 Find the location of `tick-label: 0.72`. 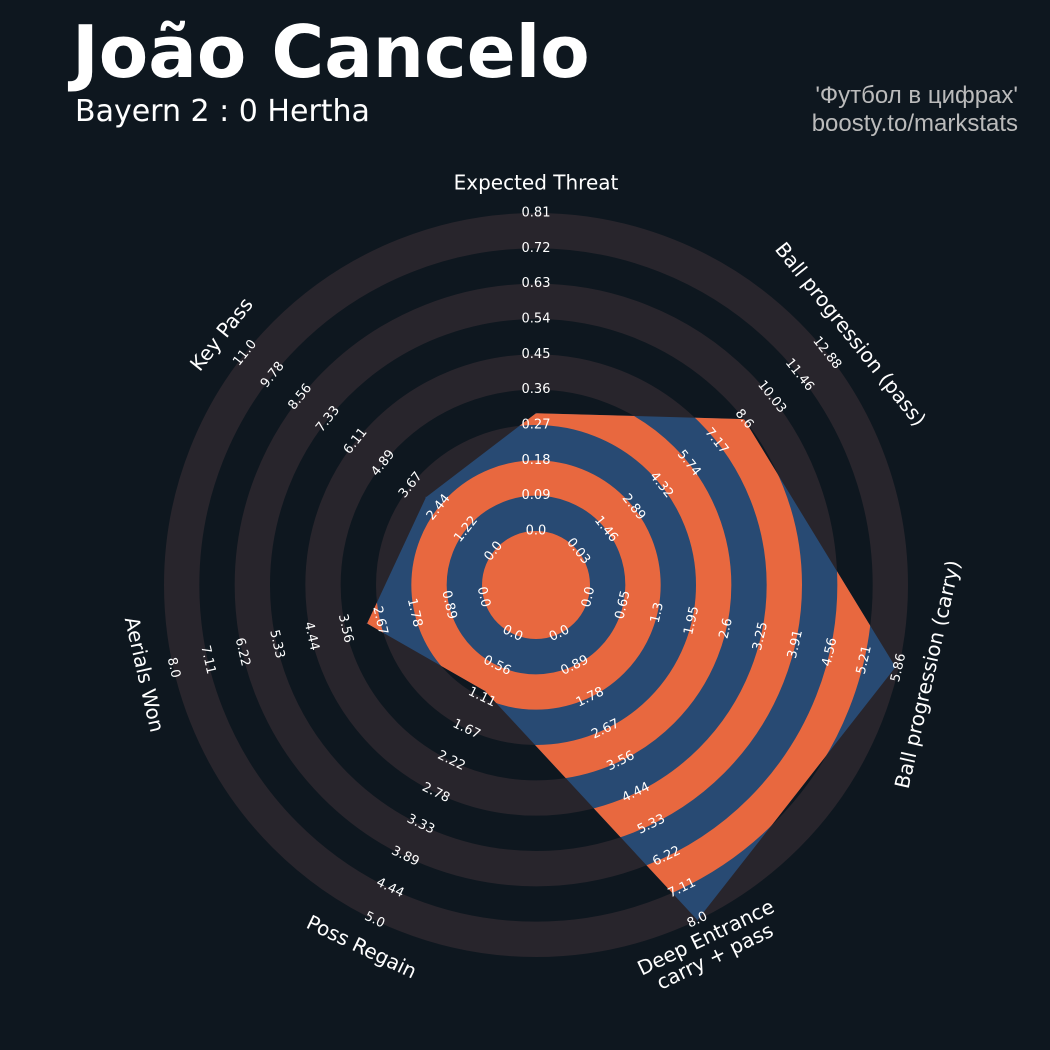

tick-label: 0.72 is located at coordinates (536, 248).